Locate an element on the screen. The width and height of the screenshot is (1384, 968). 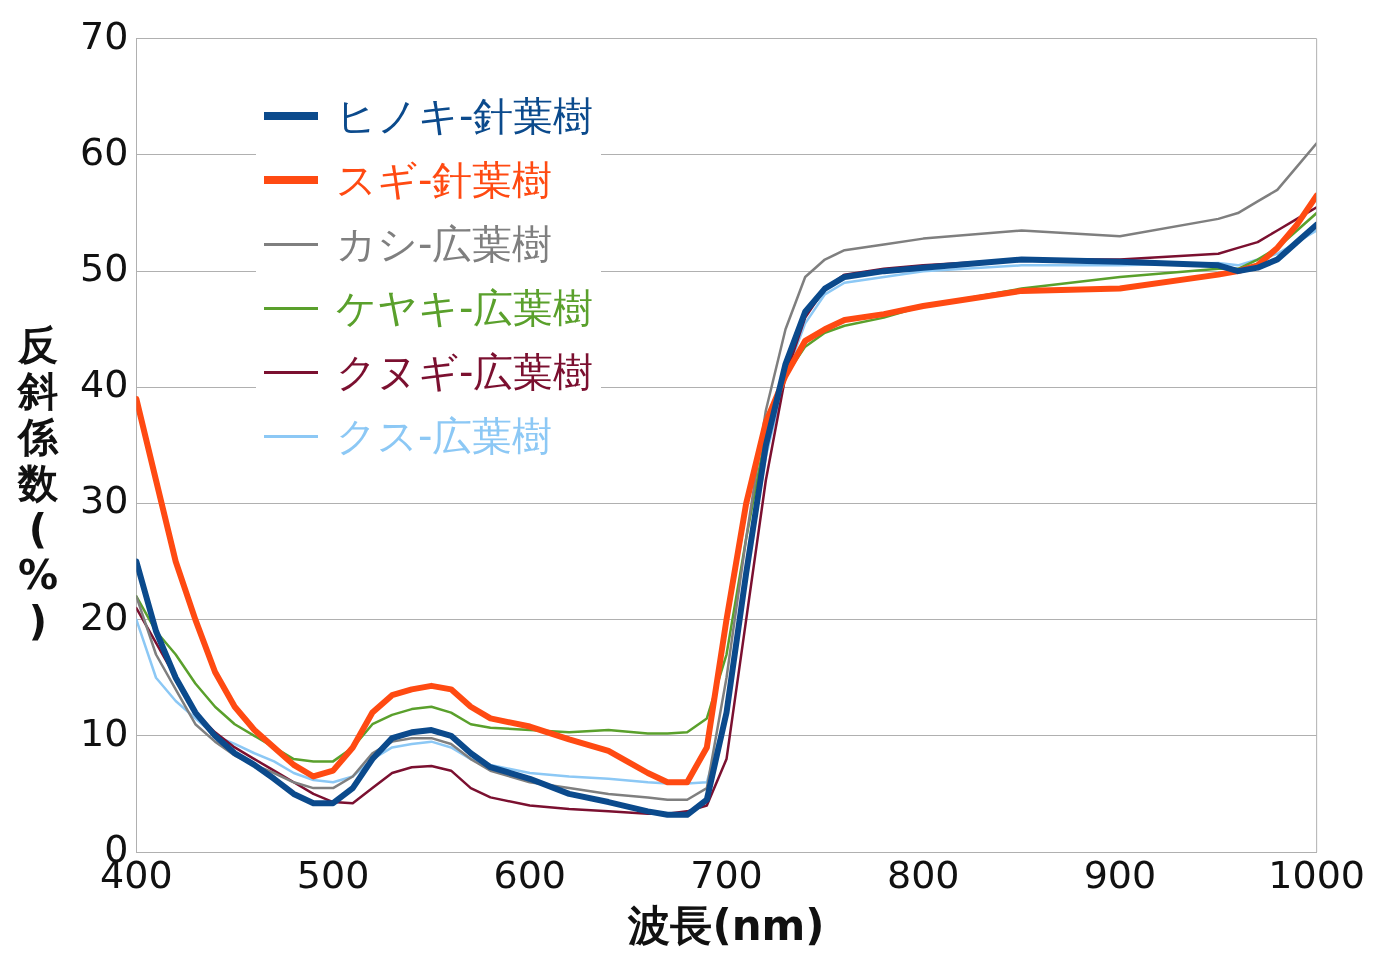
x-tick-label: 700 is located at coordinates (726, 874).